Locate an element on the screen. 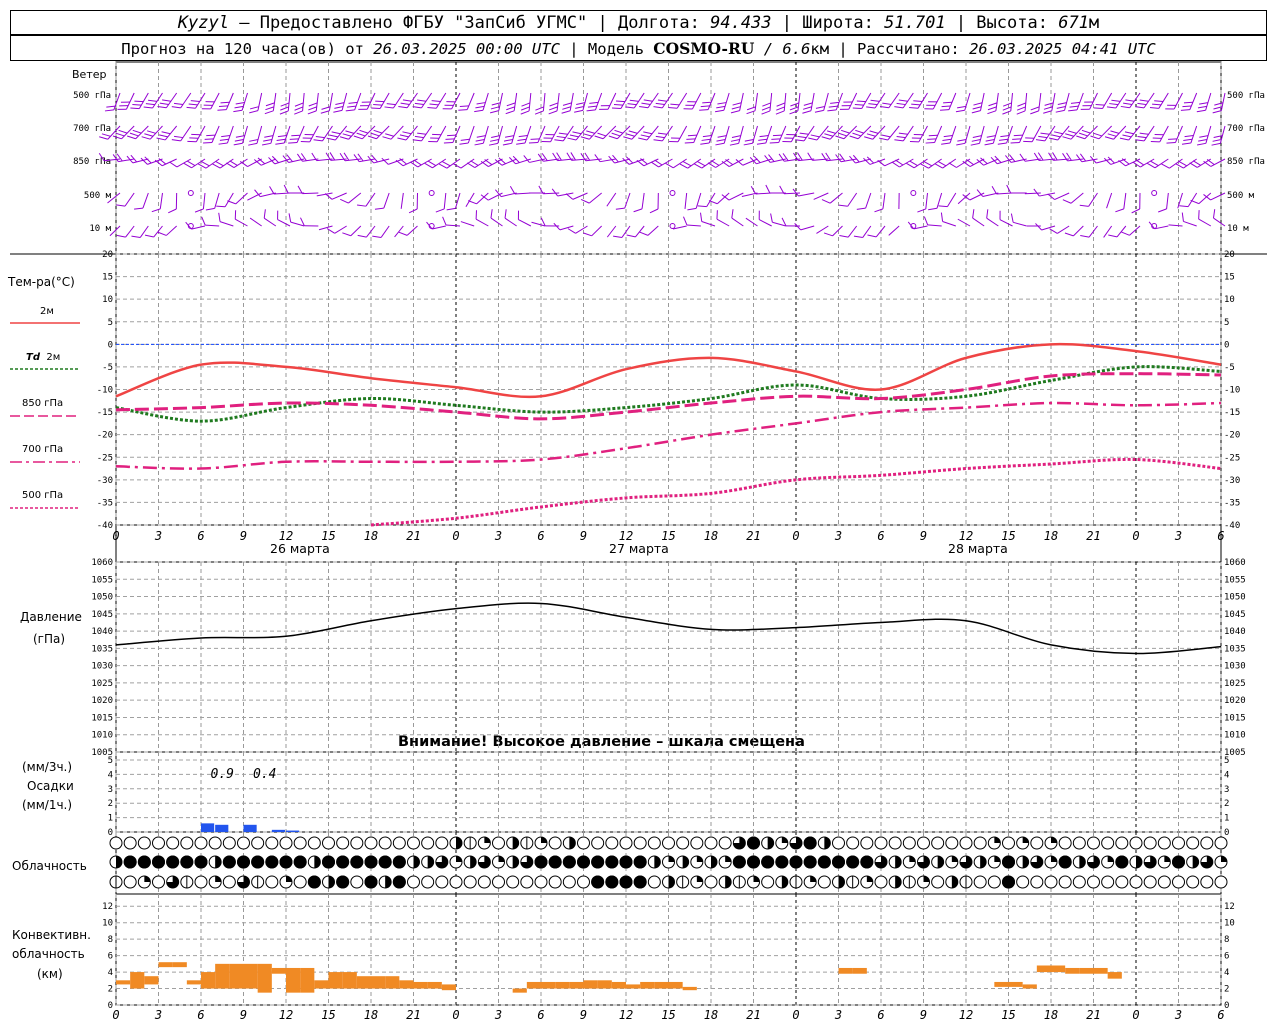 Image resolution: width=1280 pixels, height=1024 pixels. pres-ytick-right: 1055 is located at coordinates (1235, 580).